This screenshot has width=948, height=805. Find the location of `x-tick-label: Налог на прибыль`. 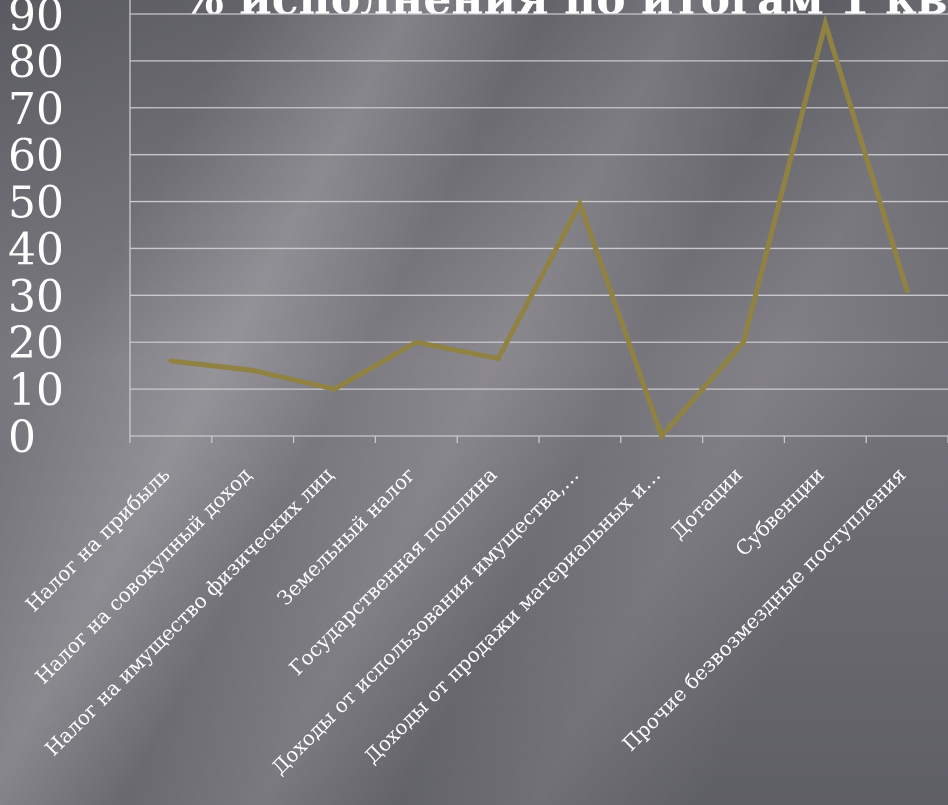

x-tick-label: Налог на прибыль is located at coordinates (98, 539).